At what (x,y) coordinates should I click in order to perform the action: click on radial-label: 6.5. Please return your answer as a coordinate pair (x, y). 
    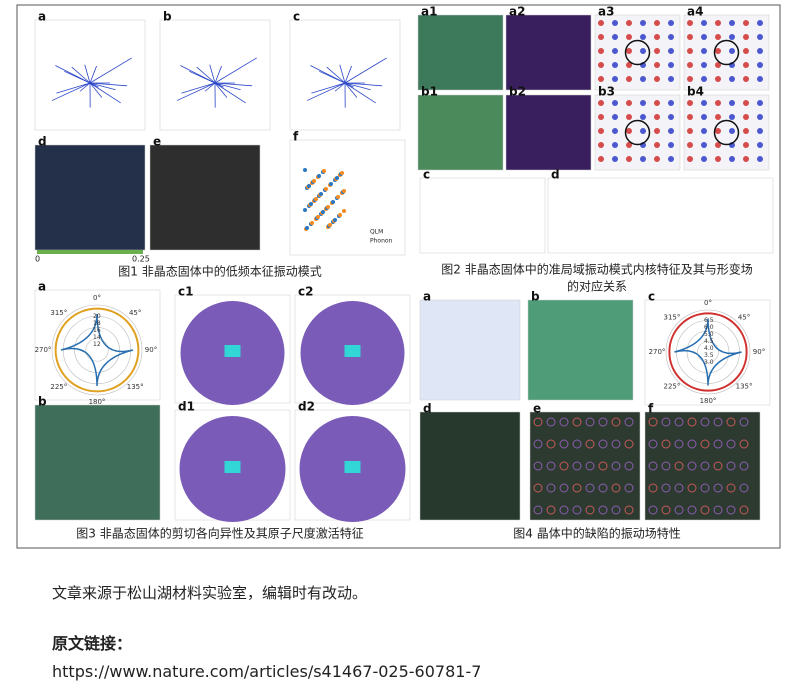
    Looking at the image, I should click on (709, 320).